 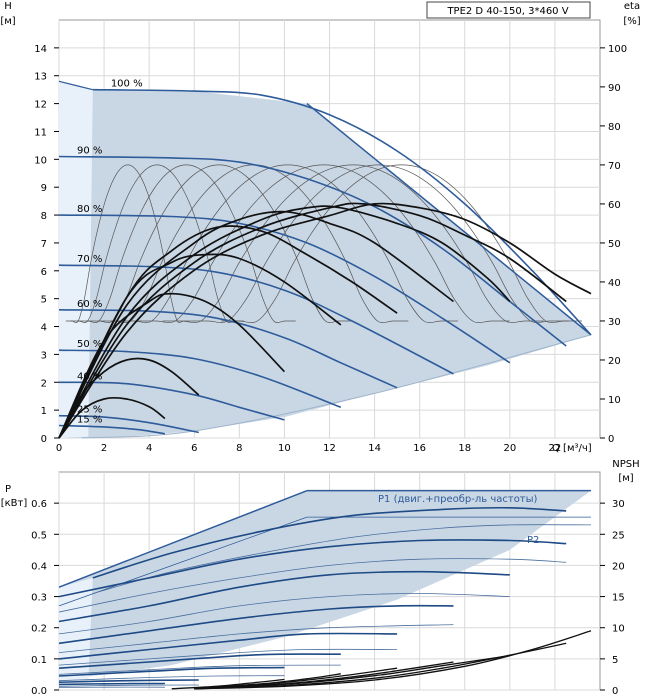 I want to click on speed-label: 40 %, so click(x=89, y=376).